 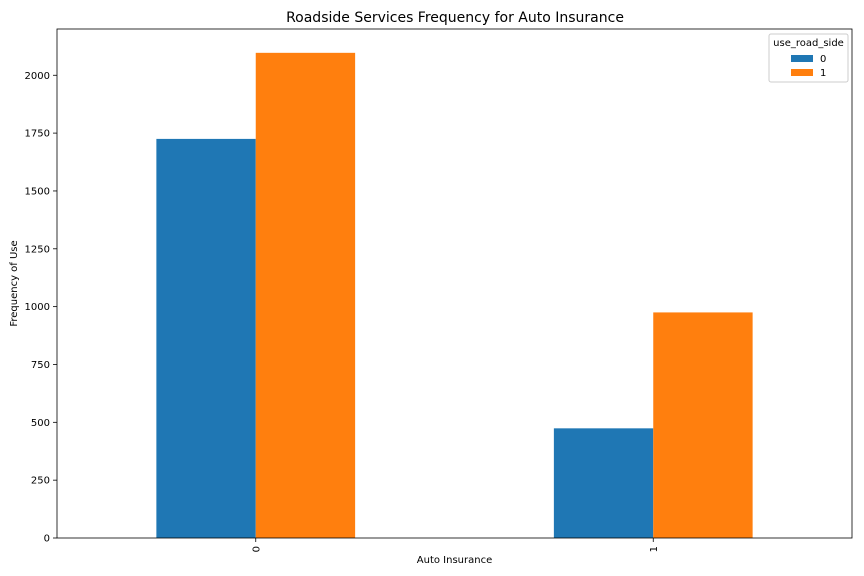 What do you see at coordinates (37, 76) in the screenshot?
I see `y-tick-label: 2000` at bounding box center [37, 76].